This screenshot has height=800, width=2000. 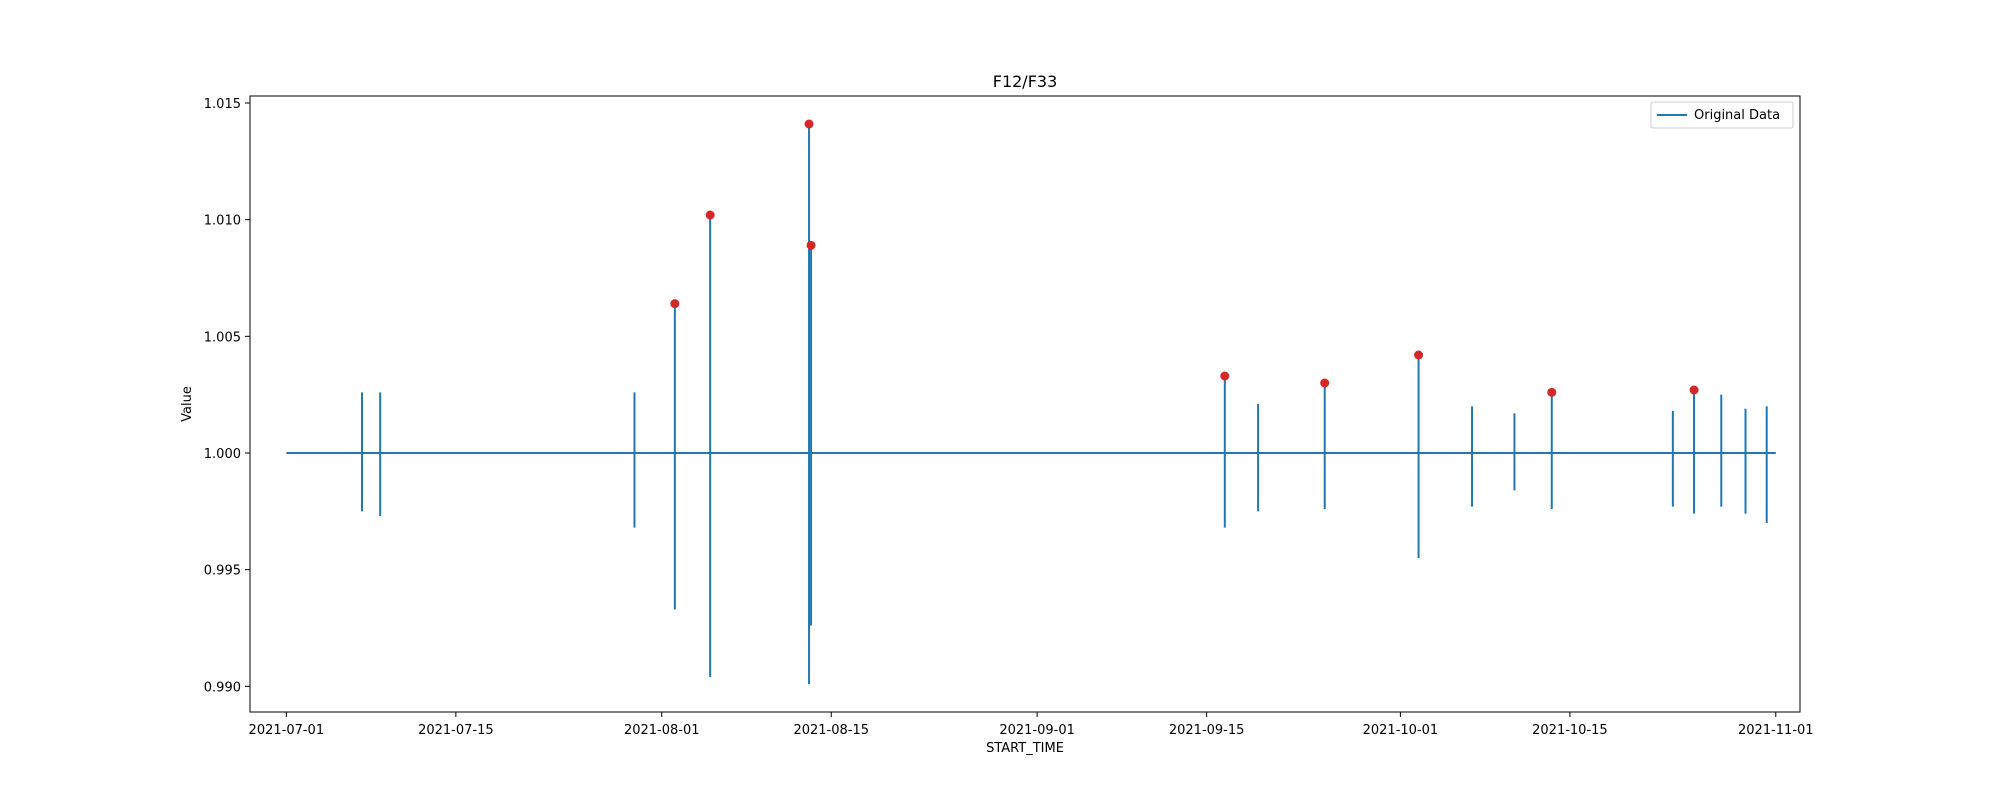 I want to click on x-tick-label-6: 2021-10-01, so click(x=1401, y=730).